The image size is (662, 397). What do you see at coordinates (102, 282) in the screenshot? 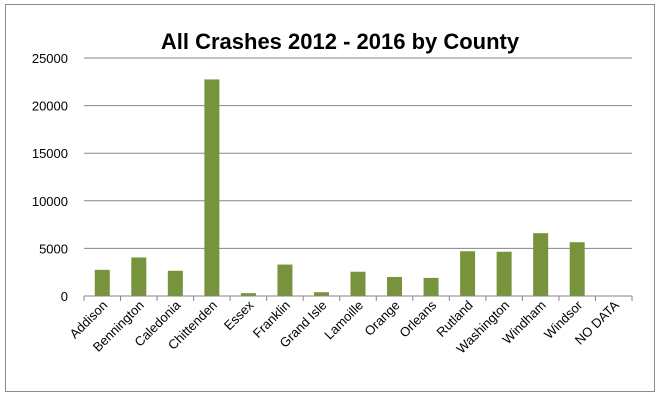
I see `bar-addison` at bounding box center [102, 282].